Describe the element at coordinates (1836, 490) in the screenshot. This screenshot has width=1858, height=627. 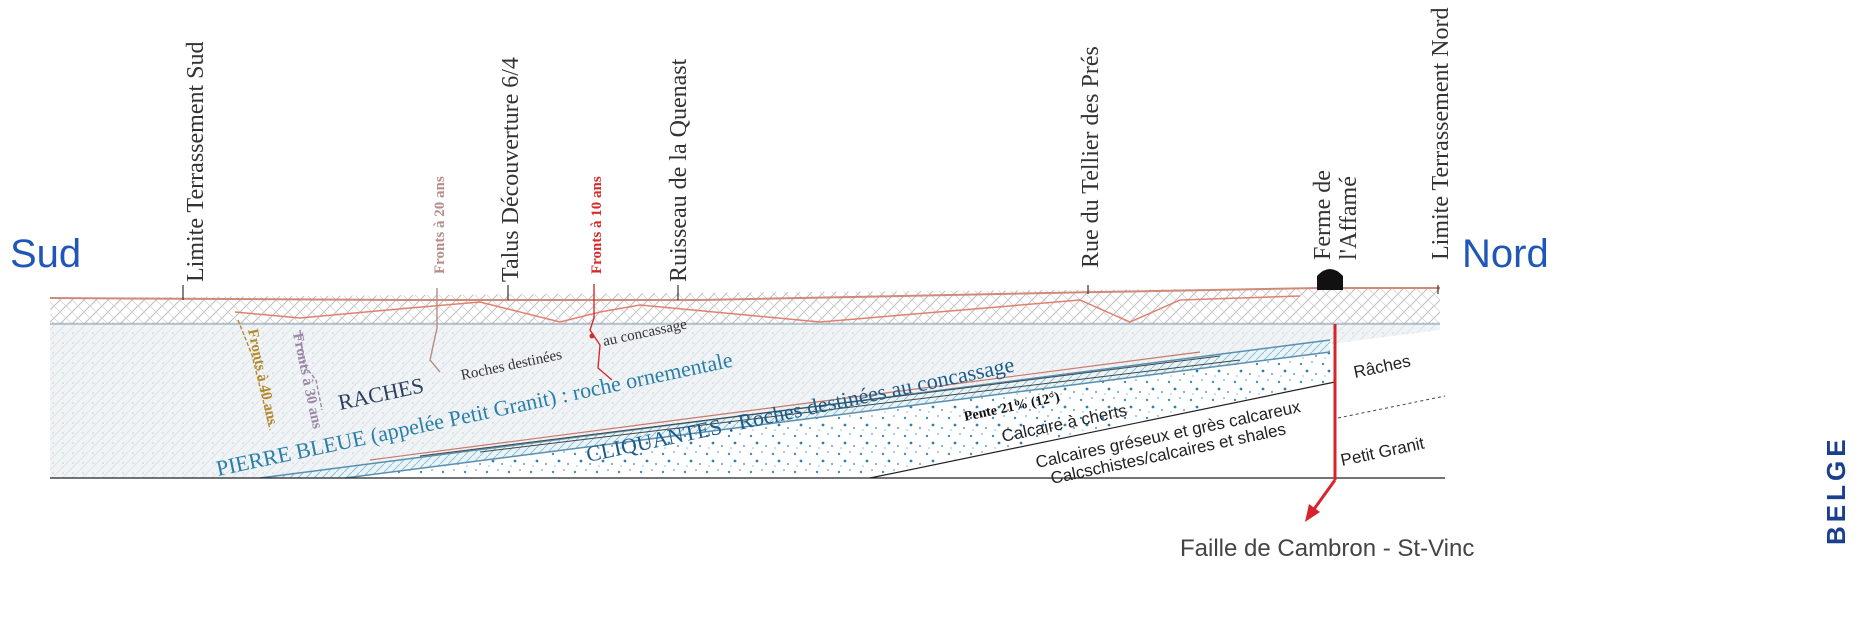
I see `edge-text-belge: BELGE` at that location.